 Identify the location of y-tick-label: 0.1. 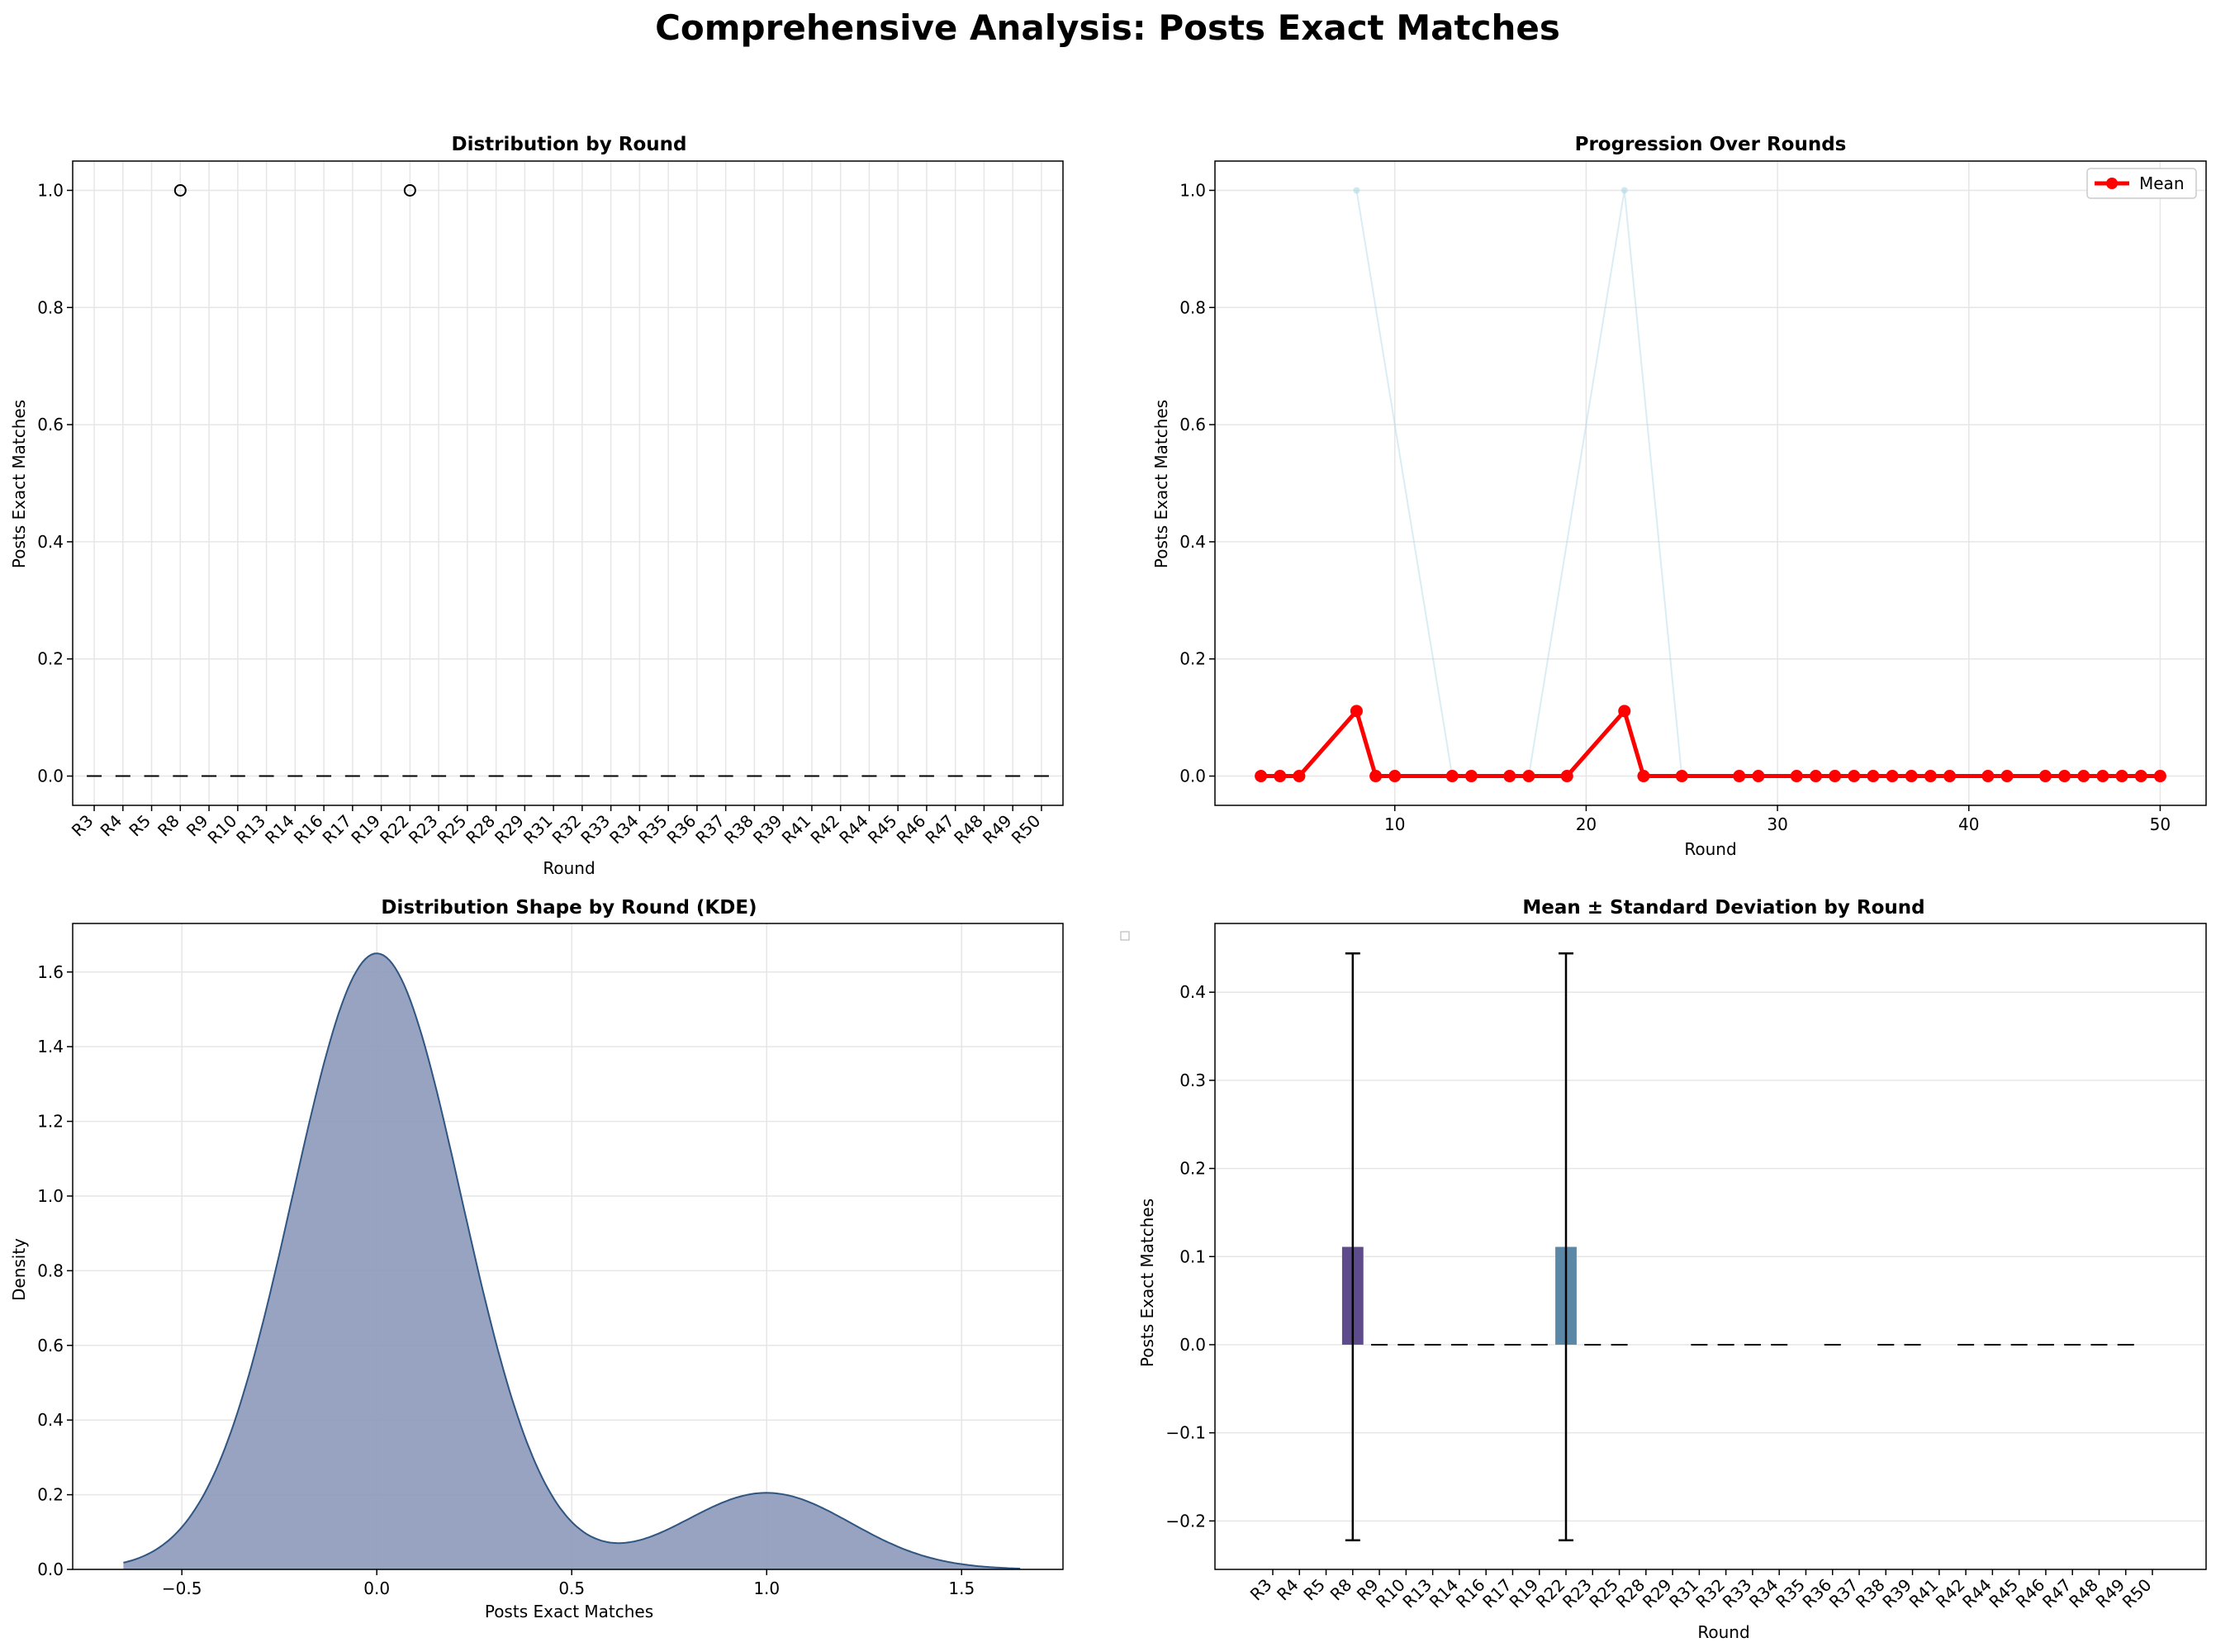
(1192, 1256).